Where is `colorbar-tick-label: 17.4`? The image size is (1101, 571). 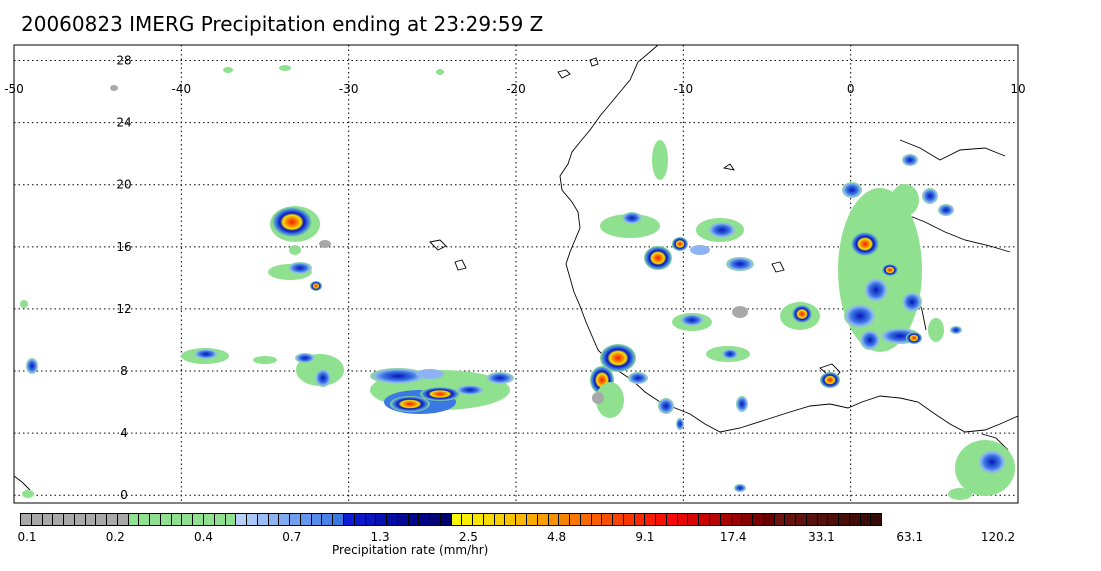 colorbar-tick-label: 17.4 is located at coordinates (733, 537).